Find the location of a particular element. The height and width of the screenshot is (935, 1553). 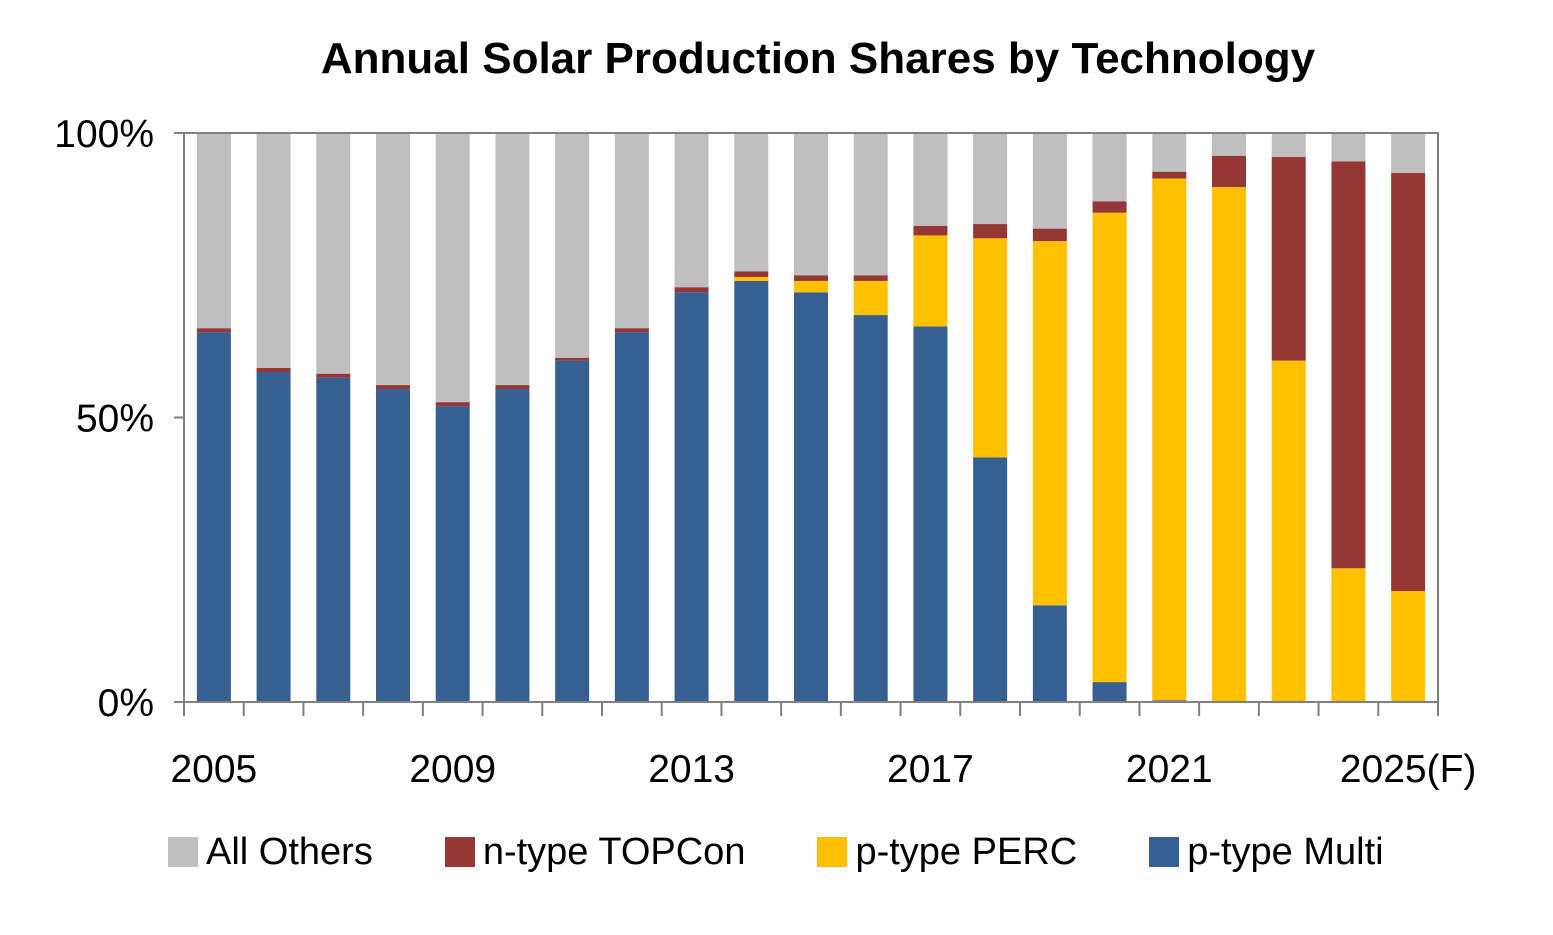

bar-segment-all-others-2019 is located at coordinates (1049, 181).